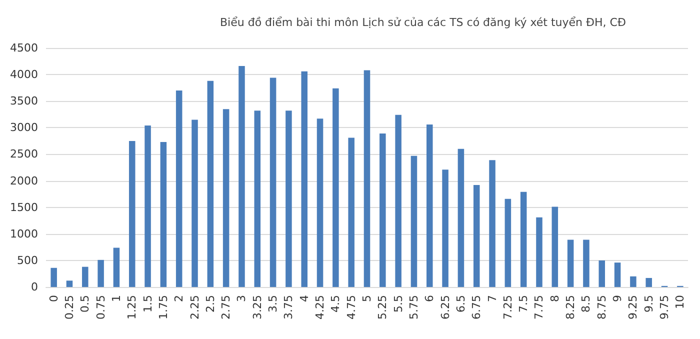 Image resolution: width=700 pixels, height=339 pixels. Describe the element at coordinates (649, 303) in the screenshot. I see `x-tick-label: 9.5` at that location.